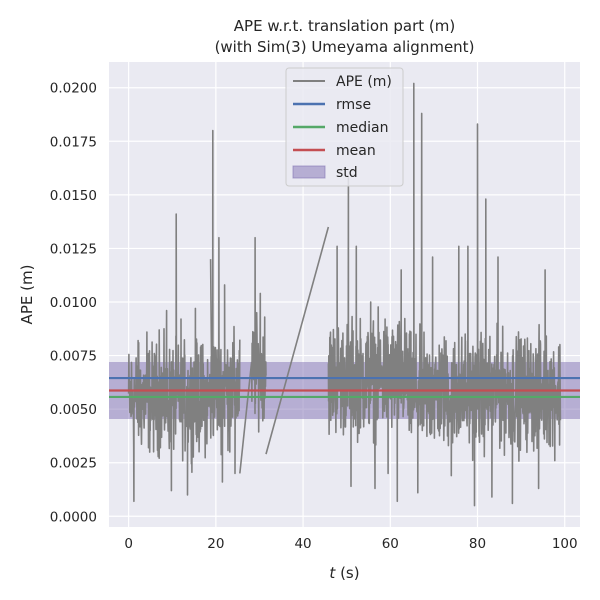  Describe the element at coordinates (356, 151) in the screenshot. I see `legend-label-mean: mean` at that location.